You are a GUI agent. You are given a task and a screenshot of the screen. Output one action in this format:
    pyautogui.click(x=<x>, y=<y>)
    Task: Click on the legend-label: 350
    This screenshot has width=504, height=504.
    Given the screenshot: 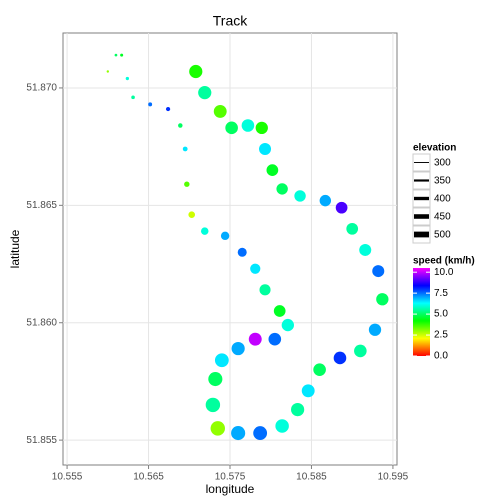 What is the action you would take?
    pyautogui.click(x=442, y=181)
    